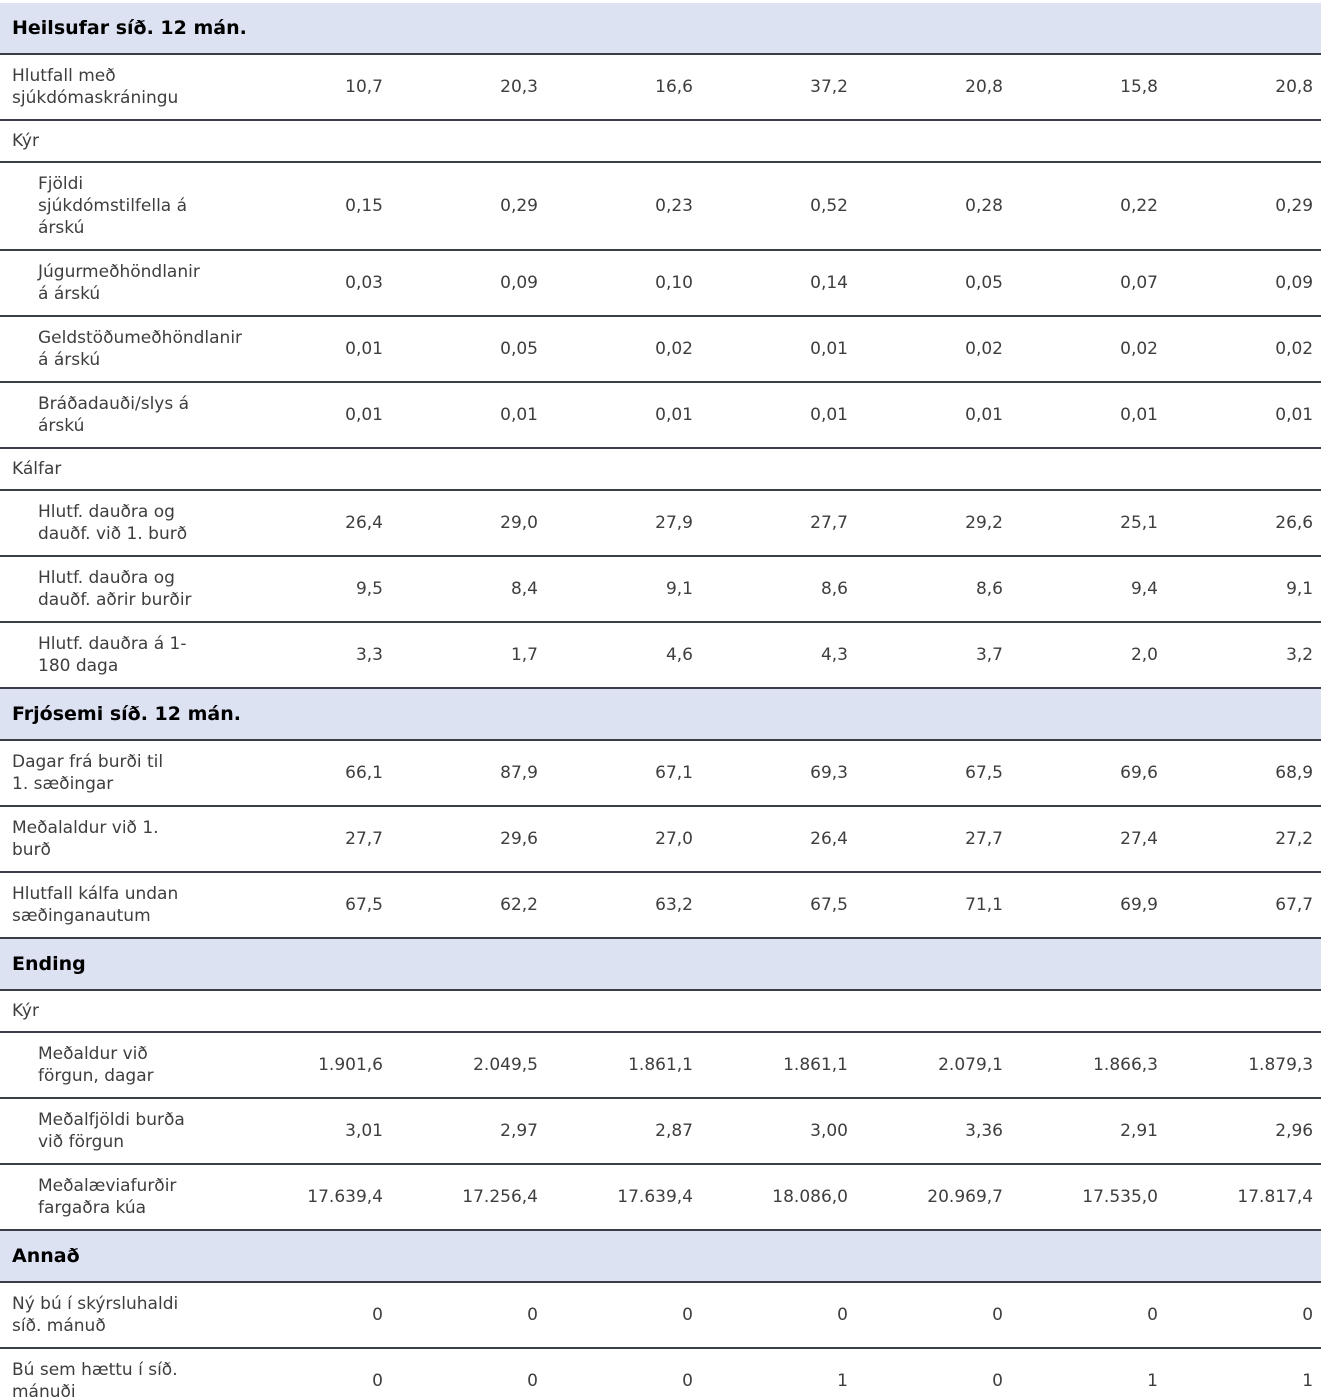 This screenshot has height=1400, width=1321. I want to click on cell-value: 20,8, so click(1243, 87).